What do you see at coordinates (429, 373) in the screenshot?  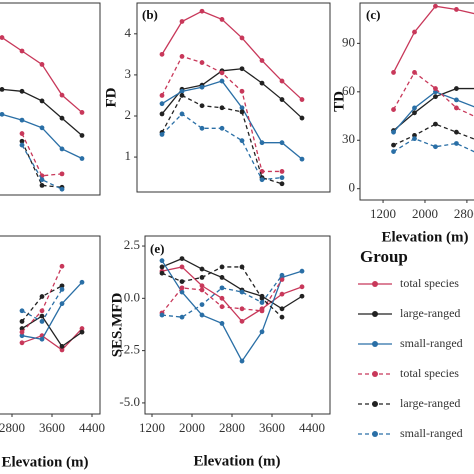 I see `legend-label: total species` at bounding box center [429, 373].